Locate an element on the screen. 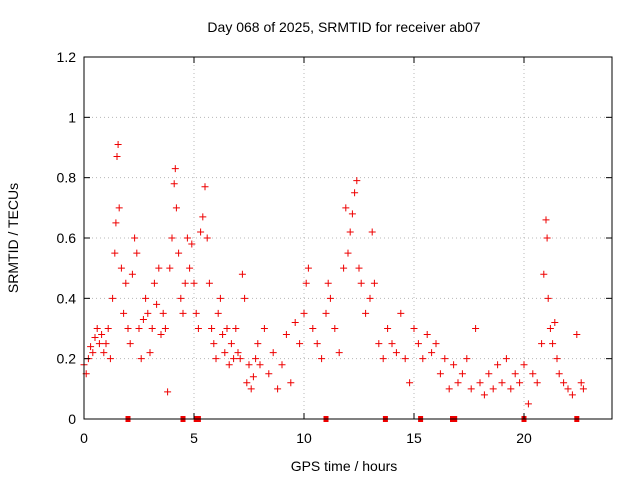  y-tick-label: 0.6 is located at coordinates (67, 238).